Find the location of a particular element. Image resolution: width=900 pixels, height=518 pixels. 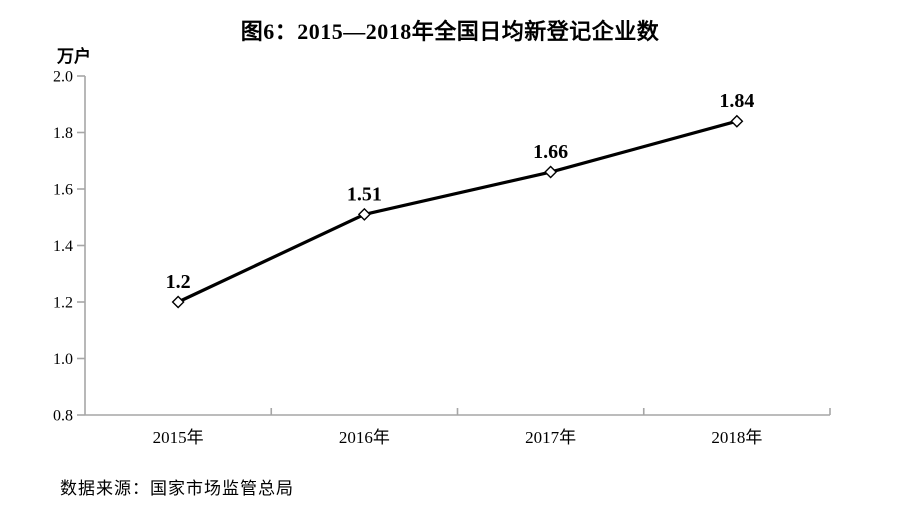

y-tick-label: 2.0 is located at coordinates (63, 77).